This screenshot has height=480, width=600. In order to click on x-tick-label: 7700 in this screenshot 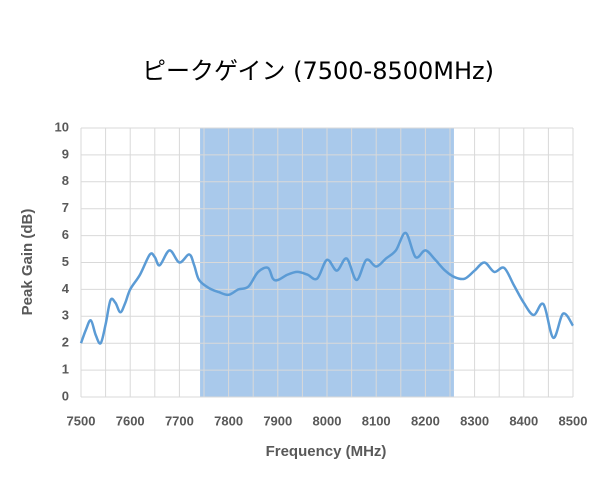, I will do `click(179, 420)`.